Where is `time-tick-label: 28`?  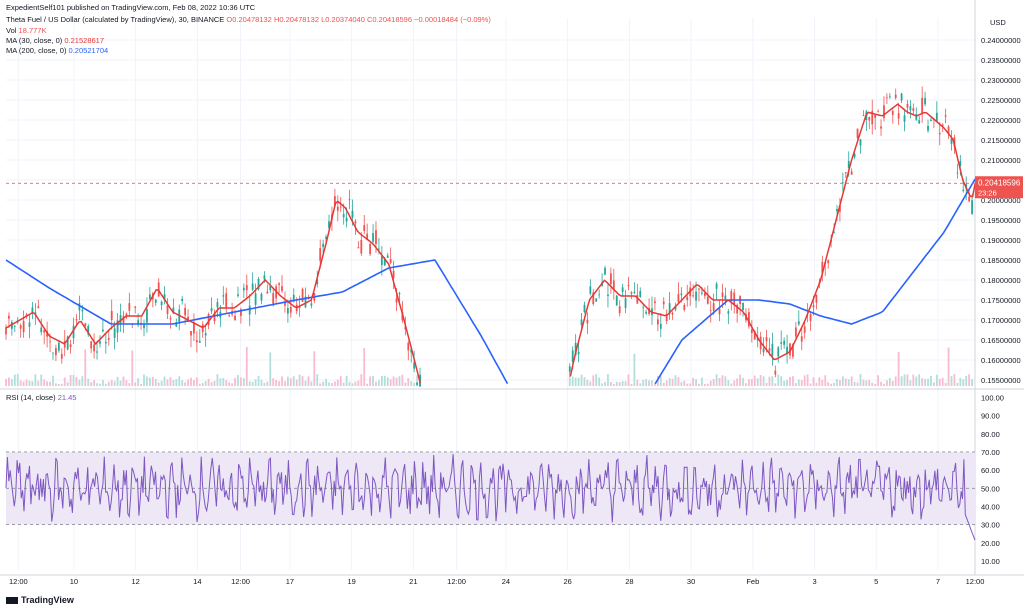 time-tick-label: 28 is located at coordinates (629, 581).